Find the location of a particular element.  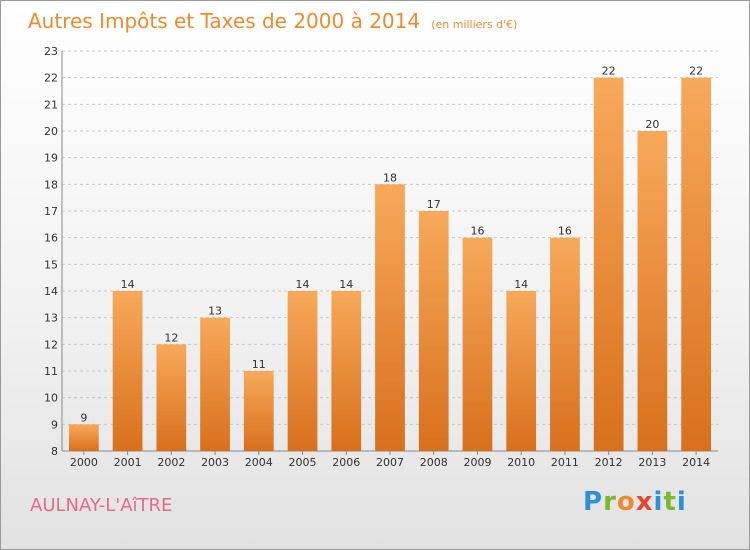

bar-2009 is located at coordinates (477, 344).